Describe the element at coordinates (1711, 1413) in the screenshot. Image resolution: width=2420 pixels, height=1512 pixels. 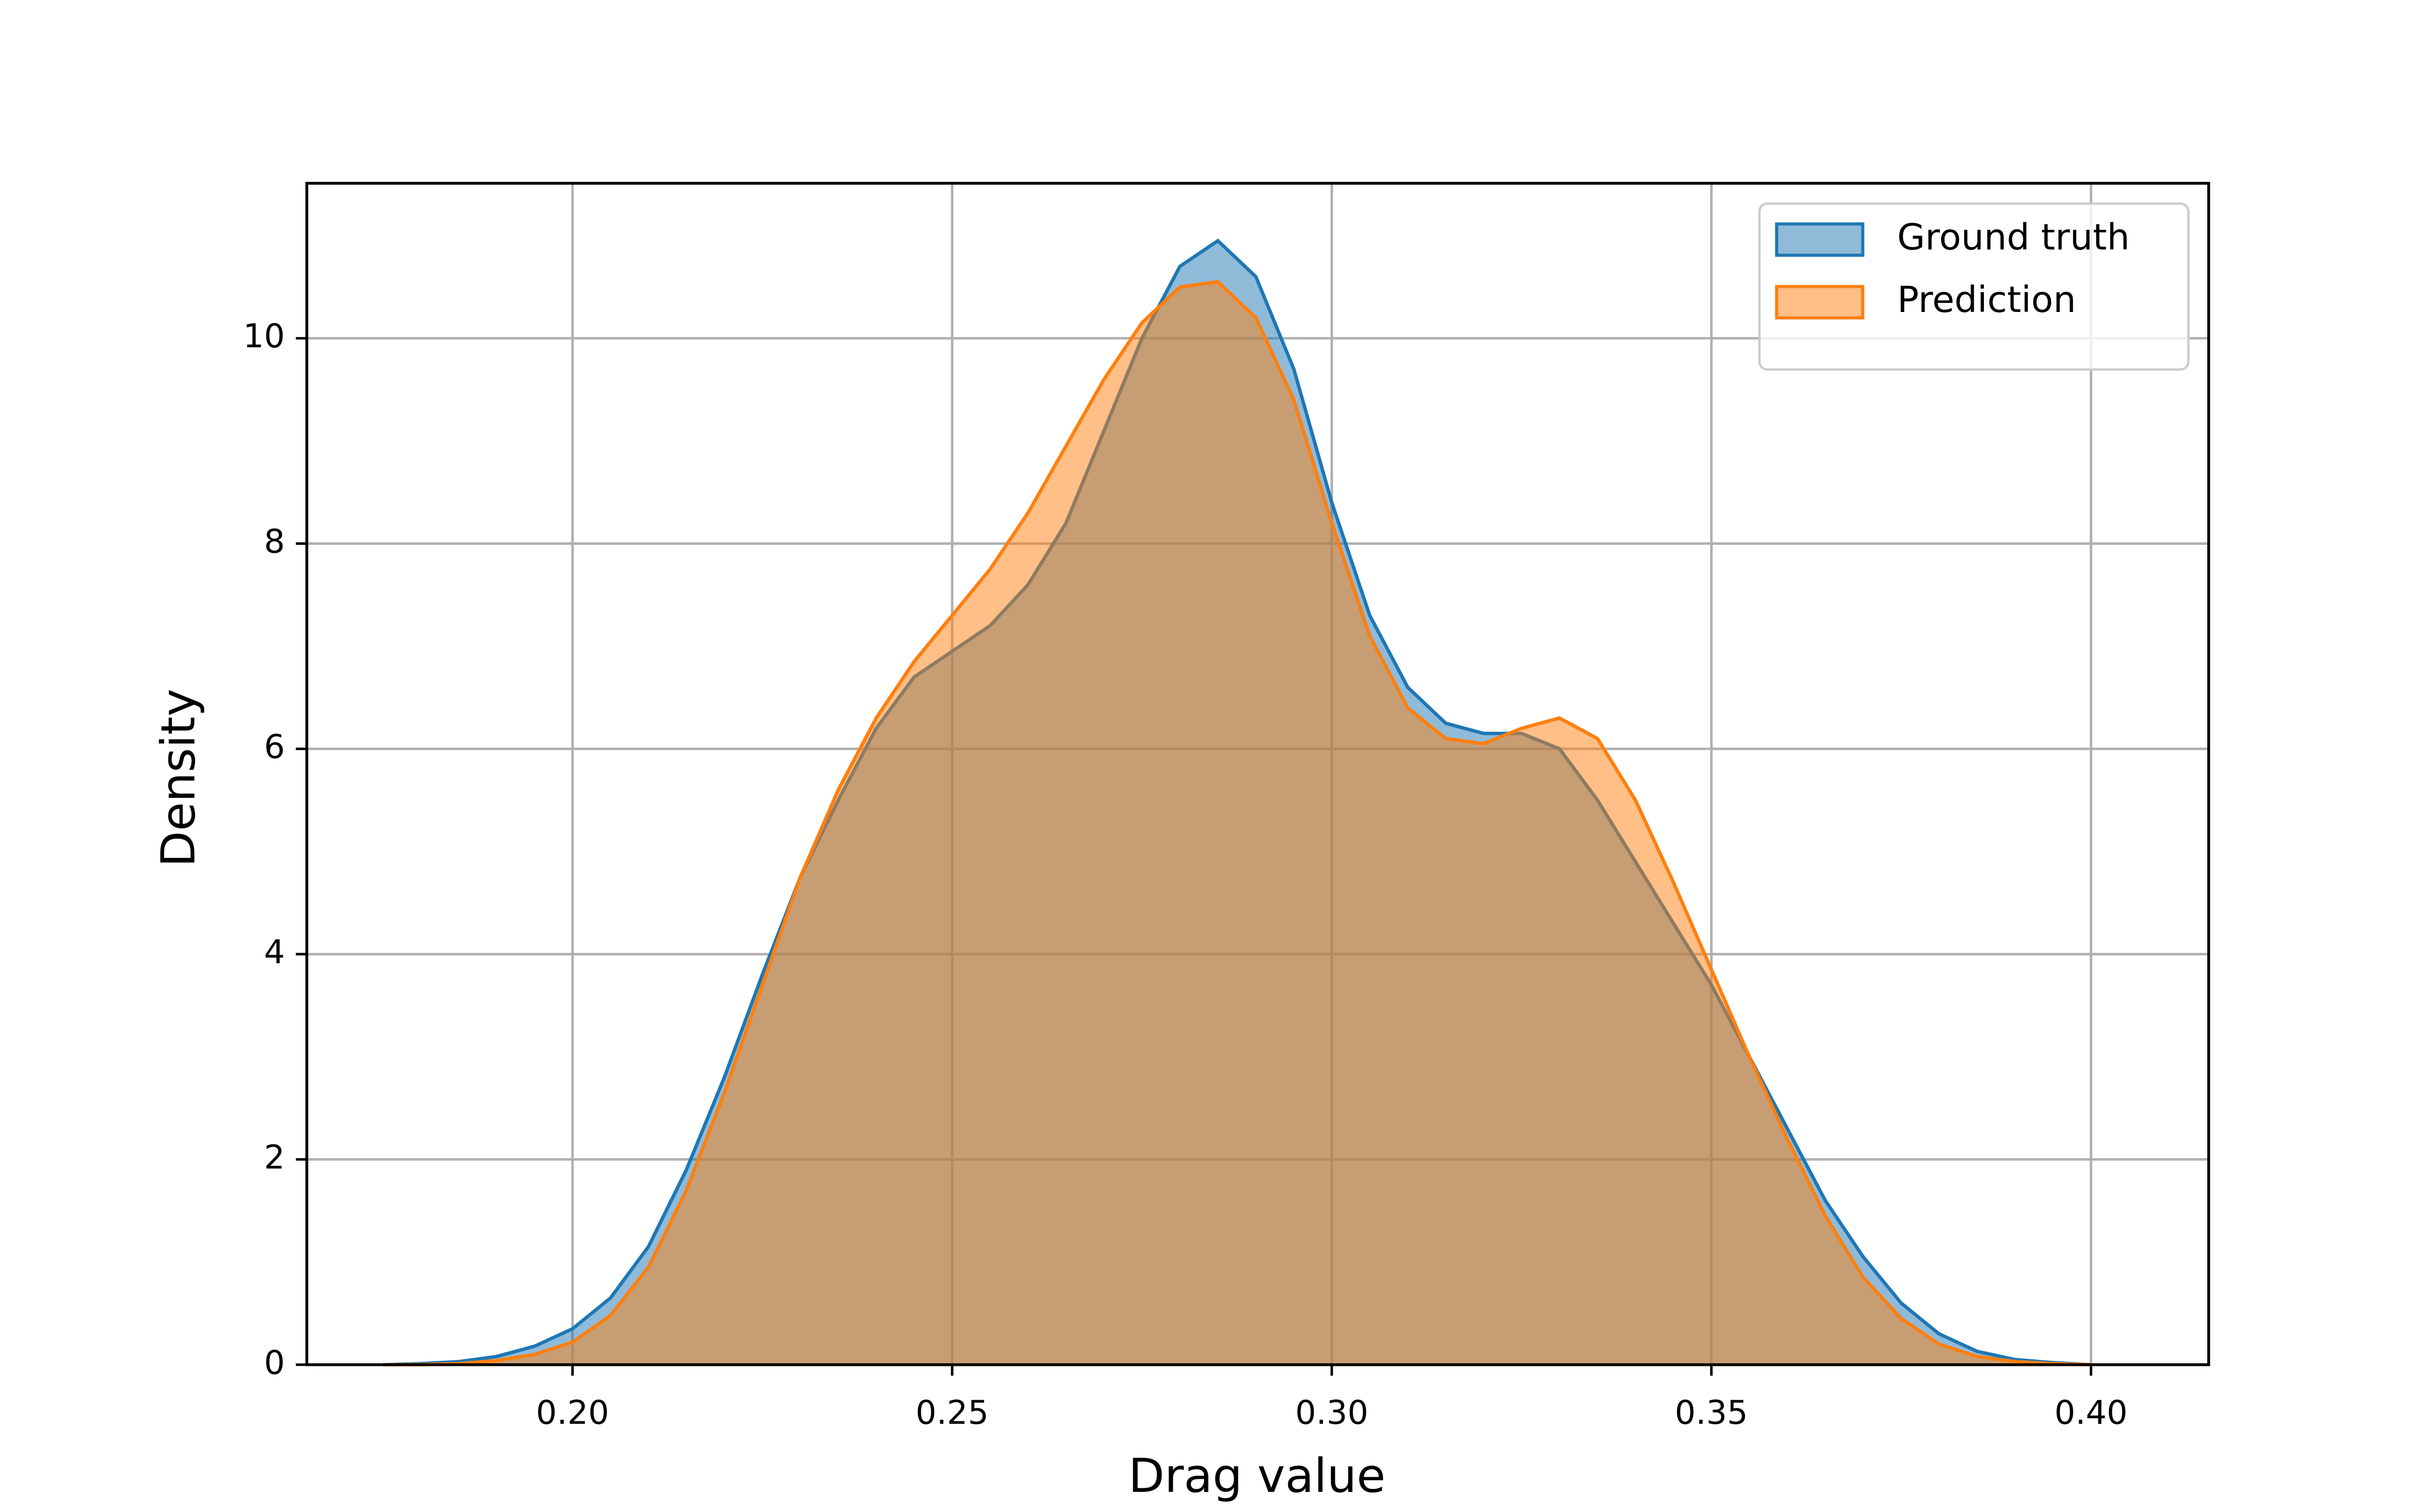
I see `x-tick-label: 0.35` at that location.